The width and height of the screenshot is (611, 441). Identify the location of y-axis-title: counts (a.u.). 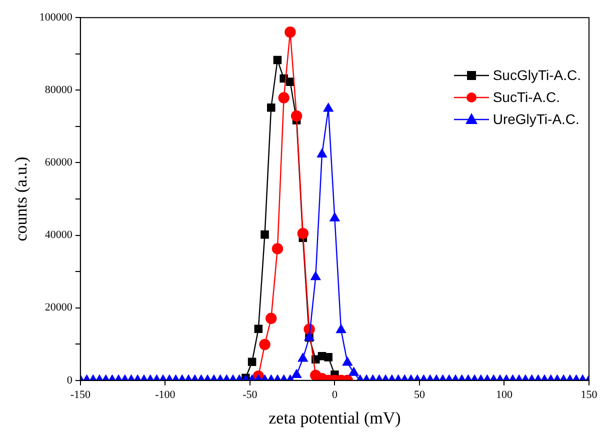
(21, 199).